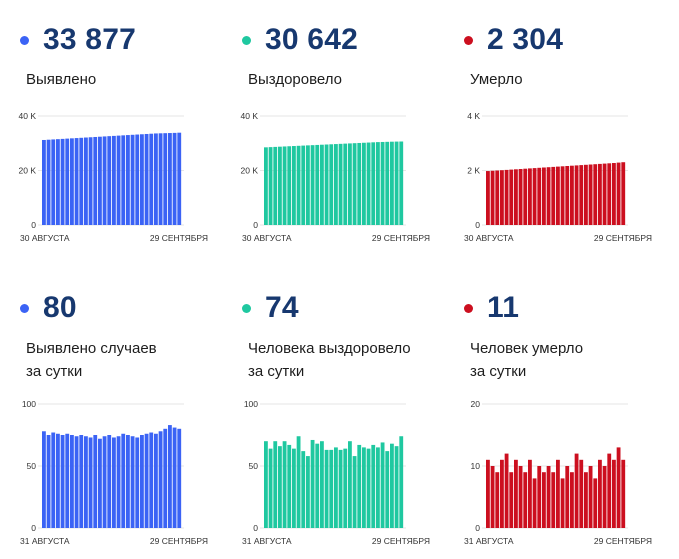  Describe the element at coordinates (295, 79) in the screenshot. I see `stat-label: Выздоровело` at that location.